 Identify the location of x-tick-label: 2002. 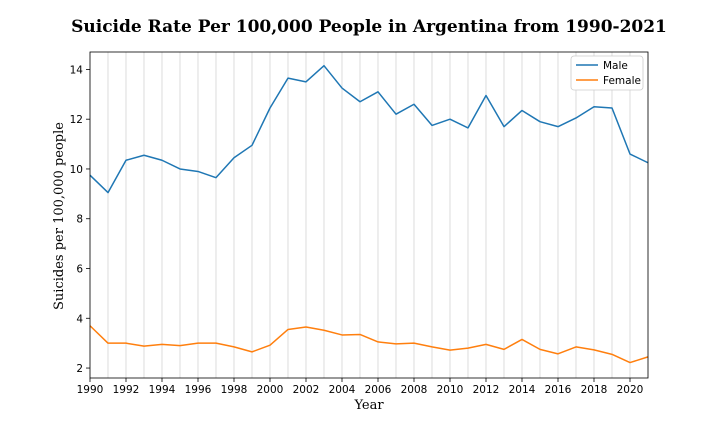
(306, 390).